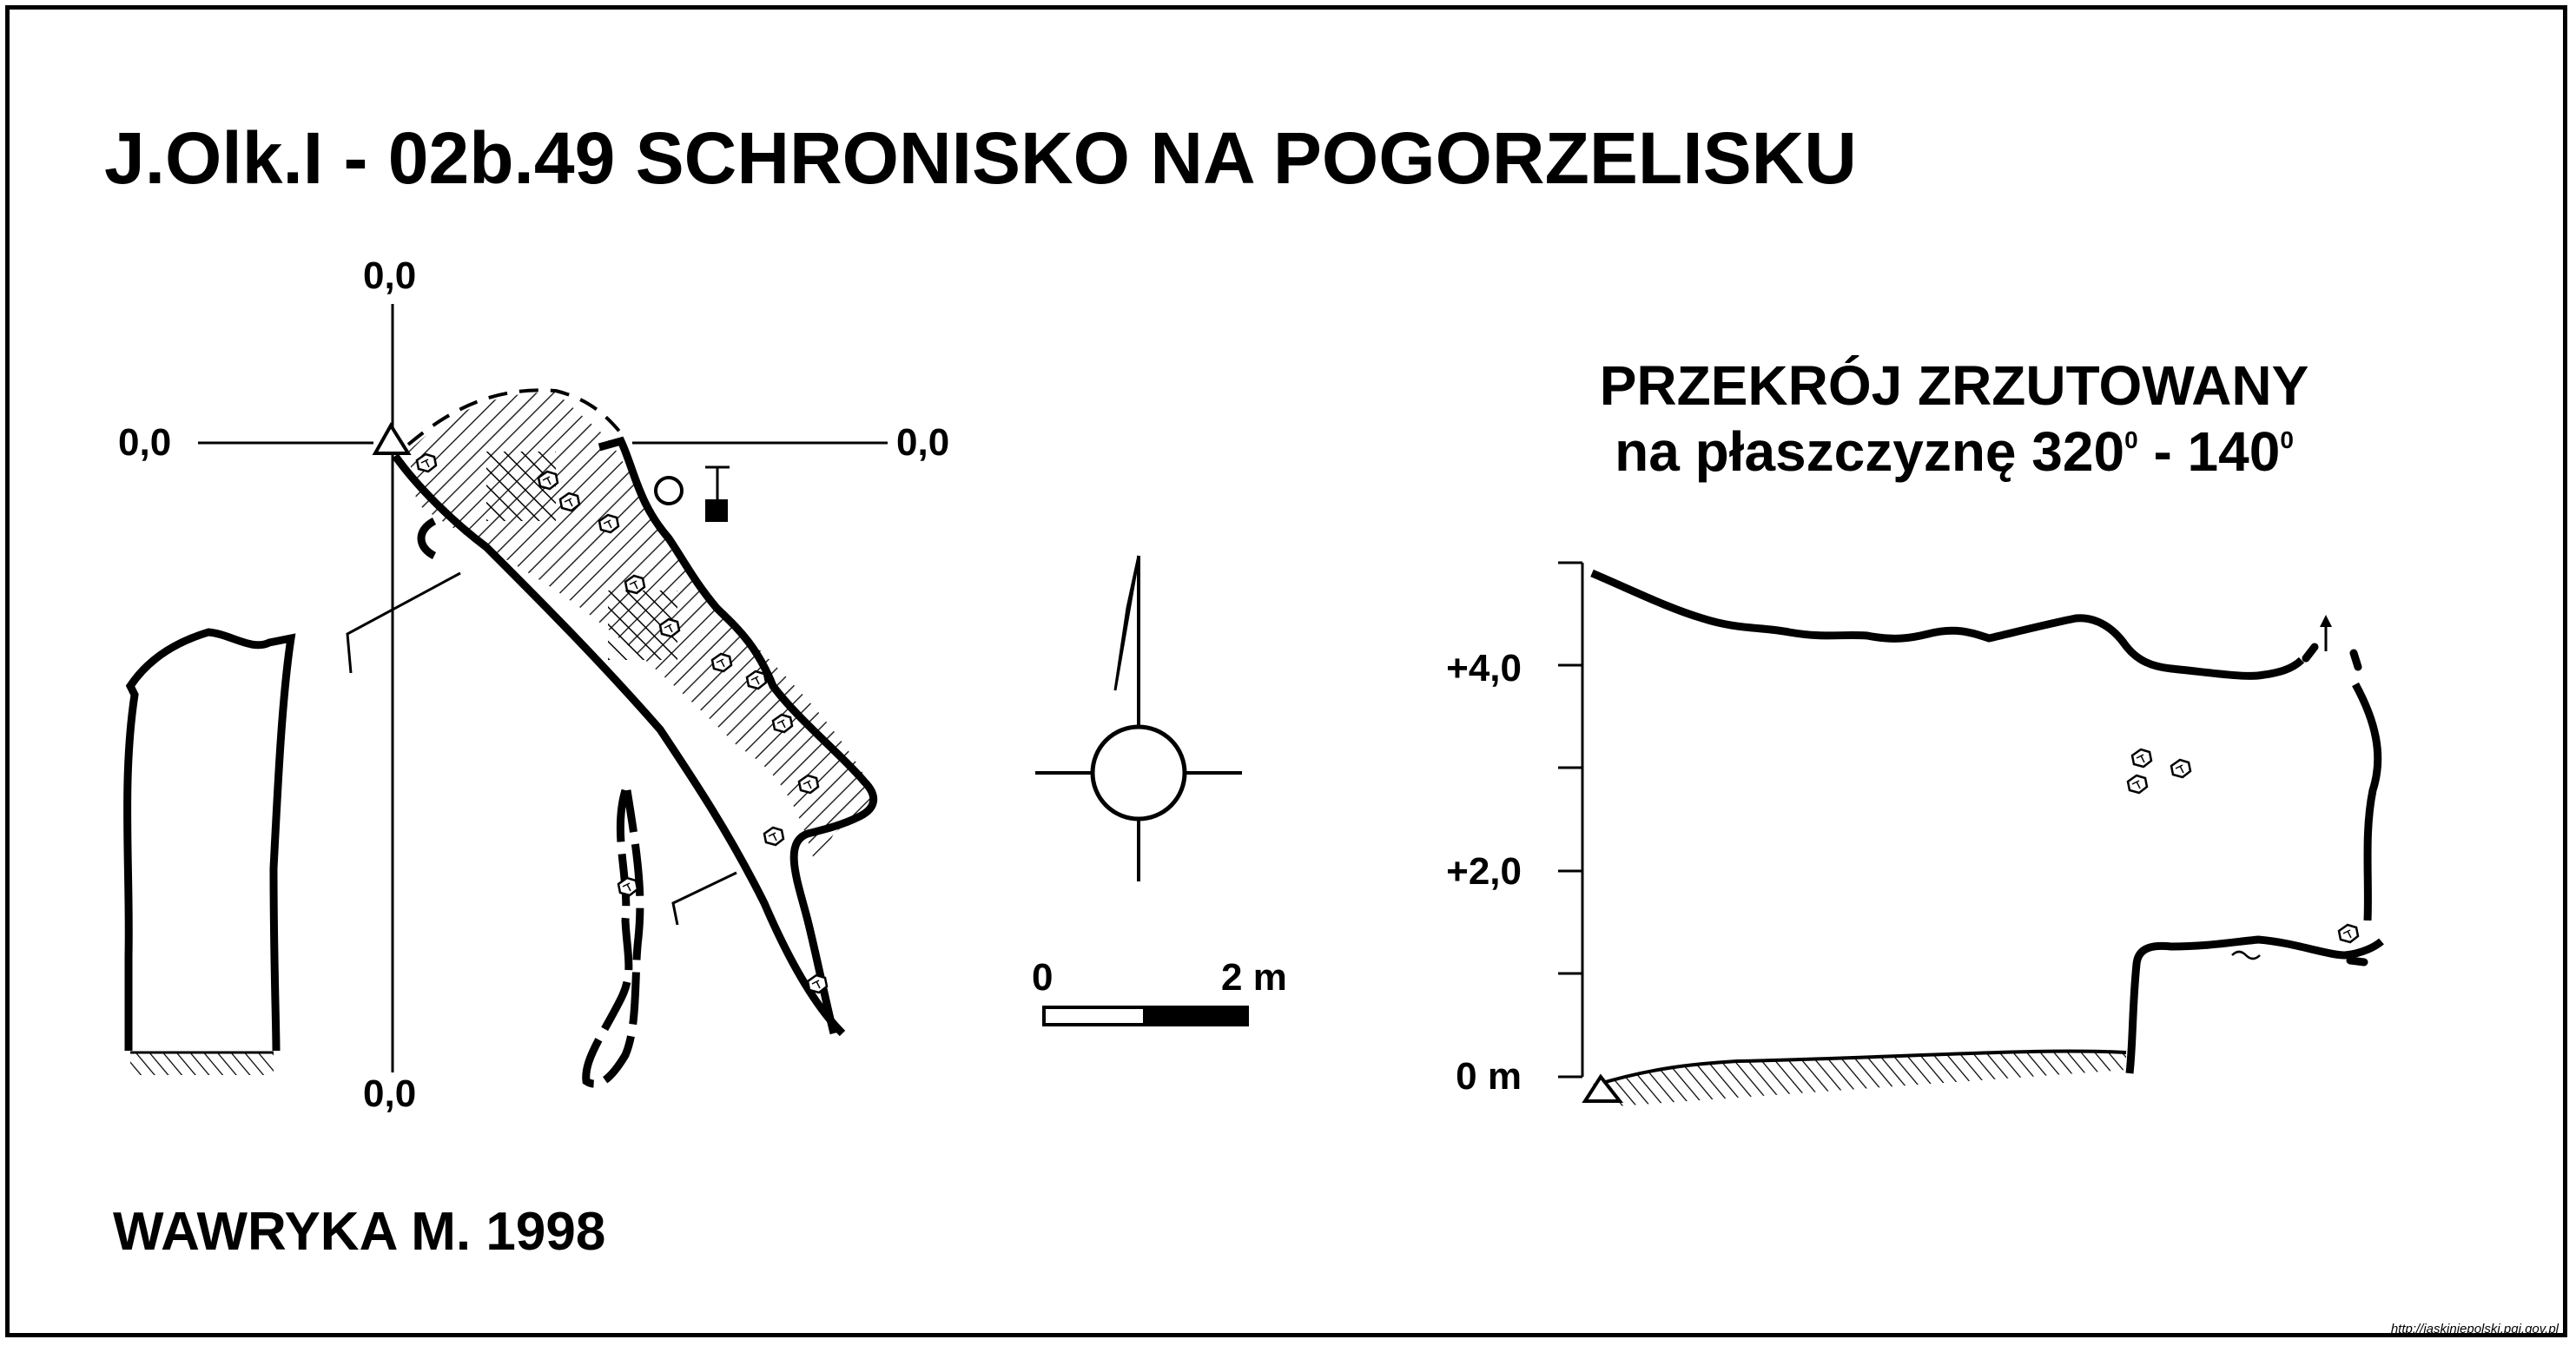 This screenshot has width=2576, height=1346. What do you see at coordinates (359, 1232) in the screenshot?
I see `author-credit: WAWRYKA M. 1998` at bounding box center [359, 1232].